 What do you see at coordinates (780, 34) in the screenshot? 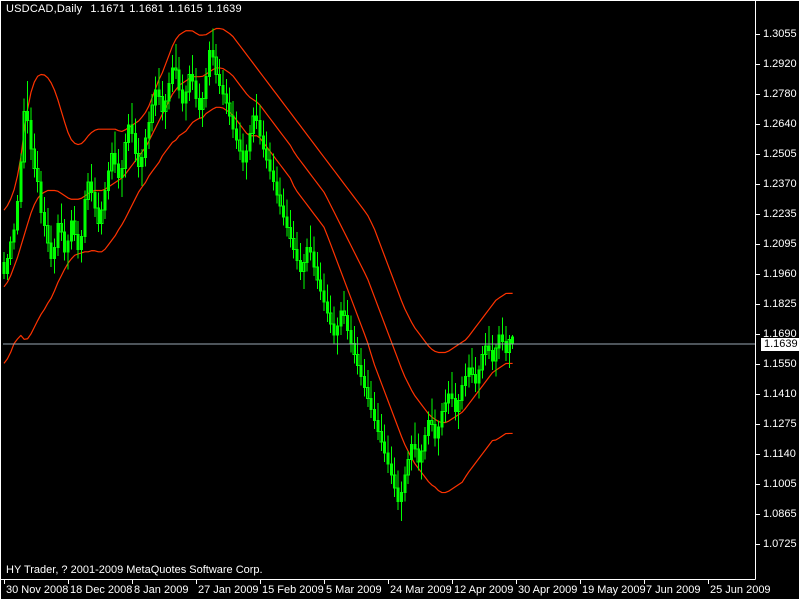
I see `price-tick-label: 1.3055` at bounding box center [780, 34].